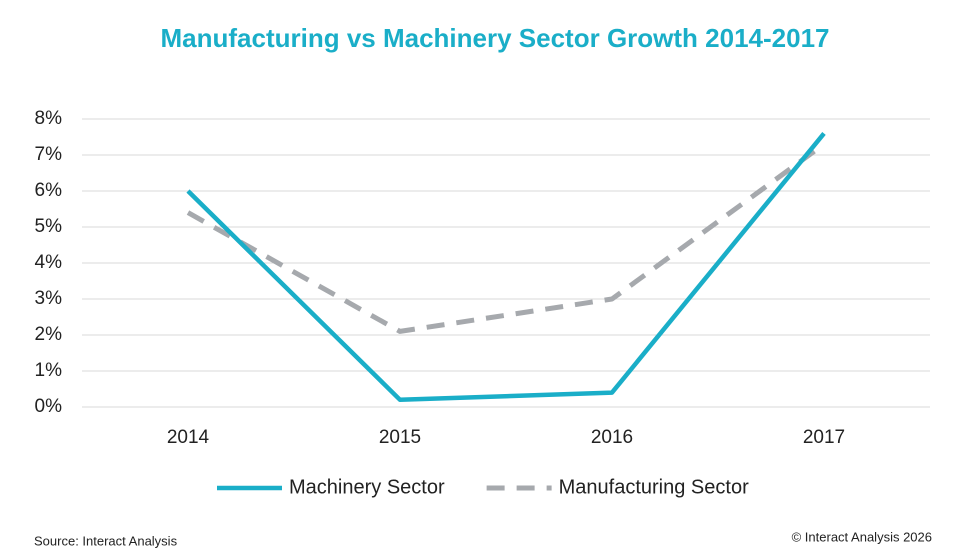  What do you see at coordinates (862, 536) in the screenshot?
I see `copyright-note: © Interact Analysis 2026` at bounding box center [862, 536].